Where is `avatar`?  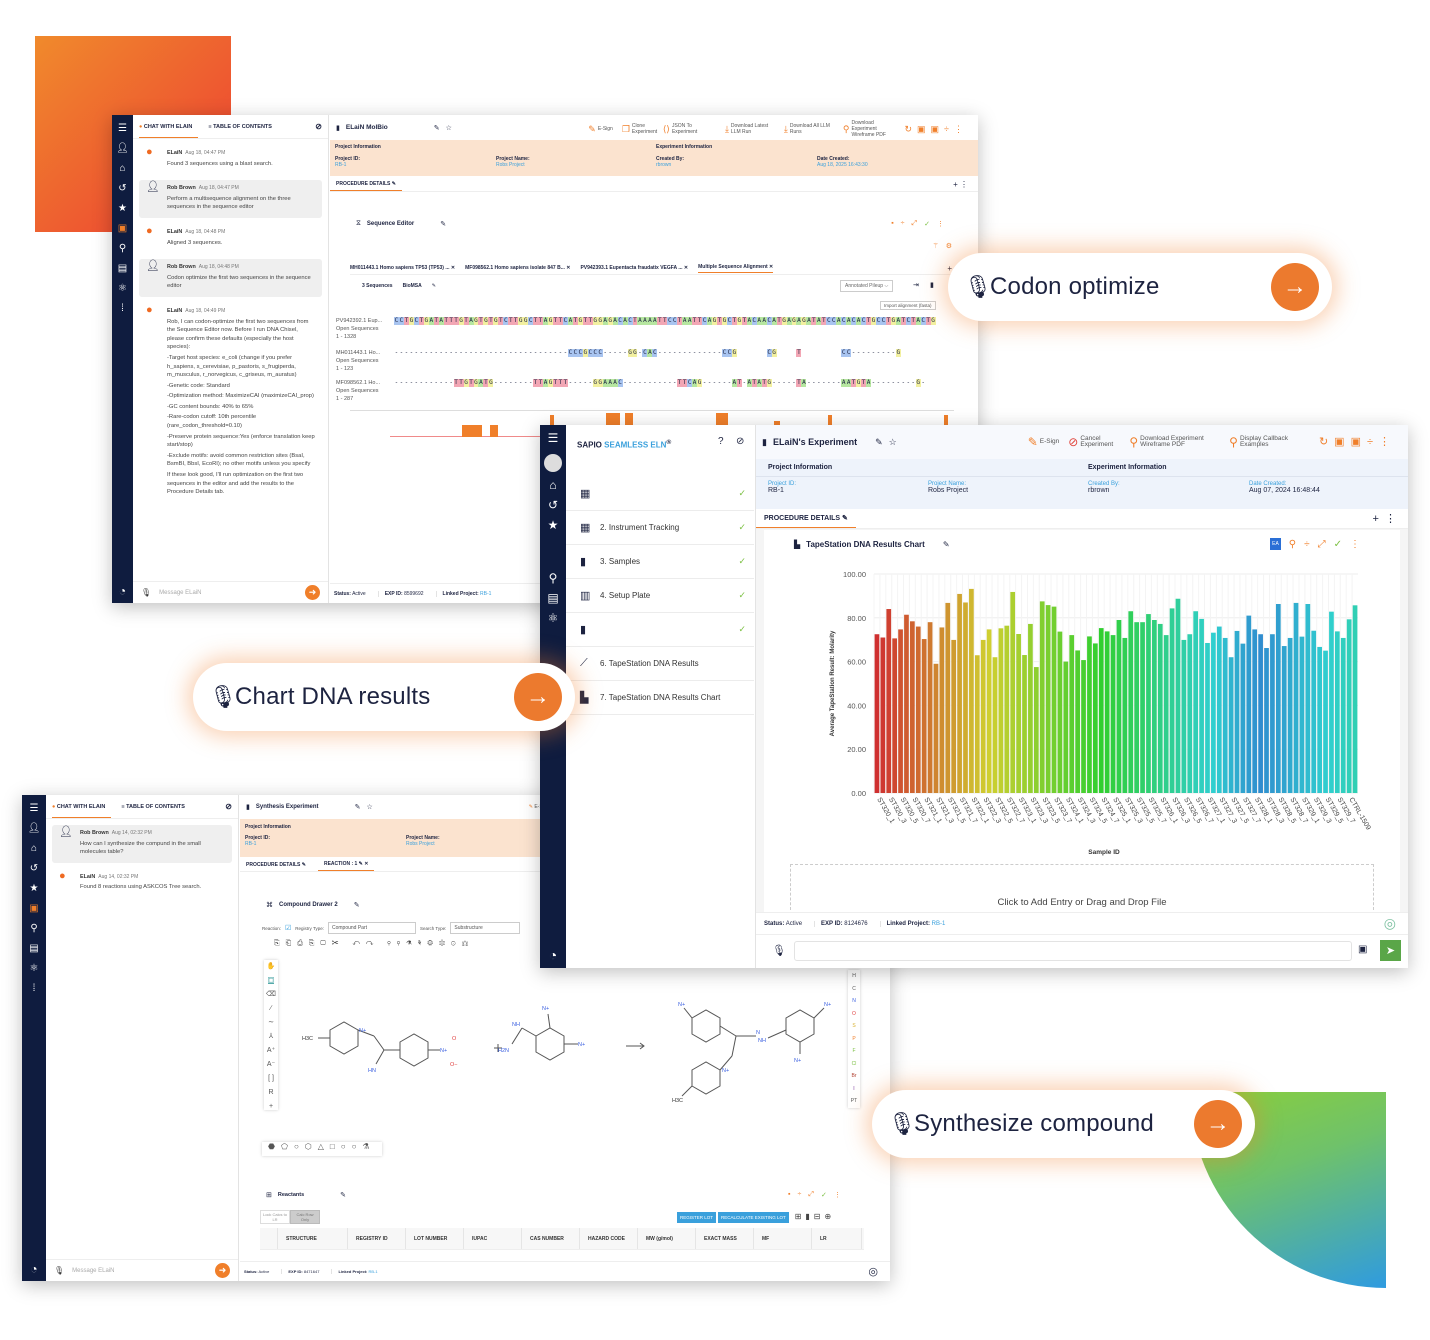
avatar is located at coordinates (553, 463).